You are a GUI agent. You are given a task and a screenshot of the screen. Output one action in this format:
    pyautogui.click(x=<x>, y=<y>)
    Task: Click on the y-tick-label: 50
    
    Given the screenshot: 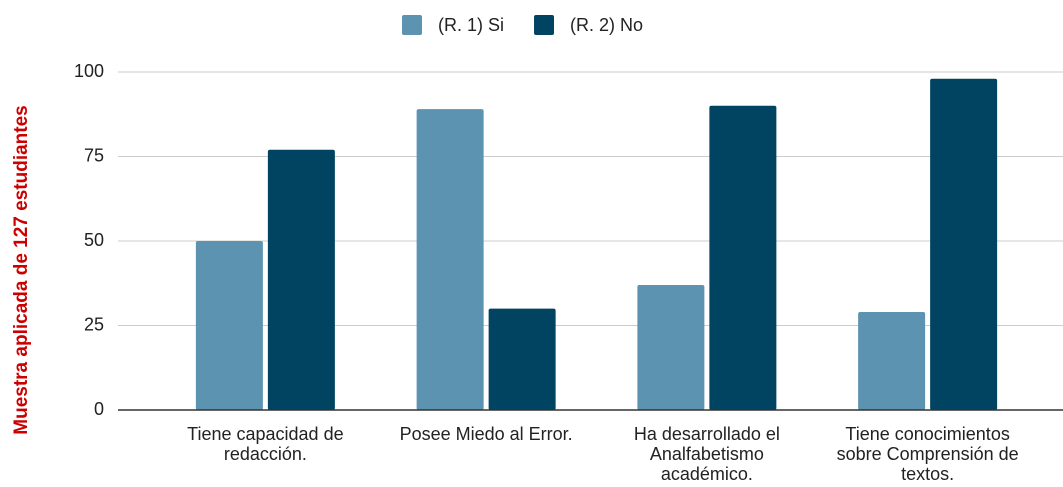 What is the action you would take?
    pyautogui.click(x=94, y=240)
    